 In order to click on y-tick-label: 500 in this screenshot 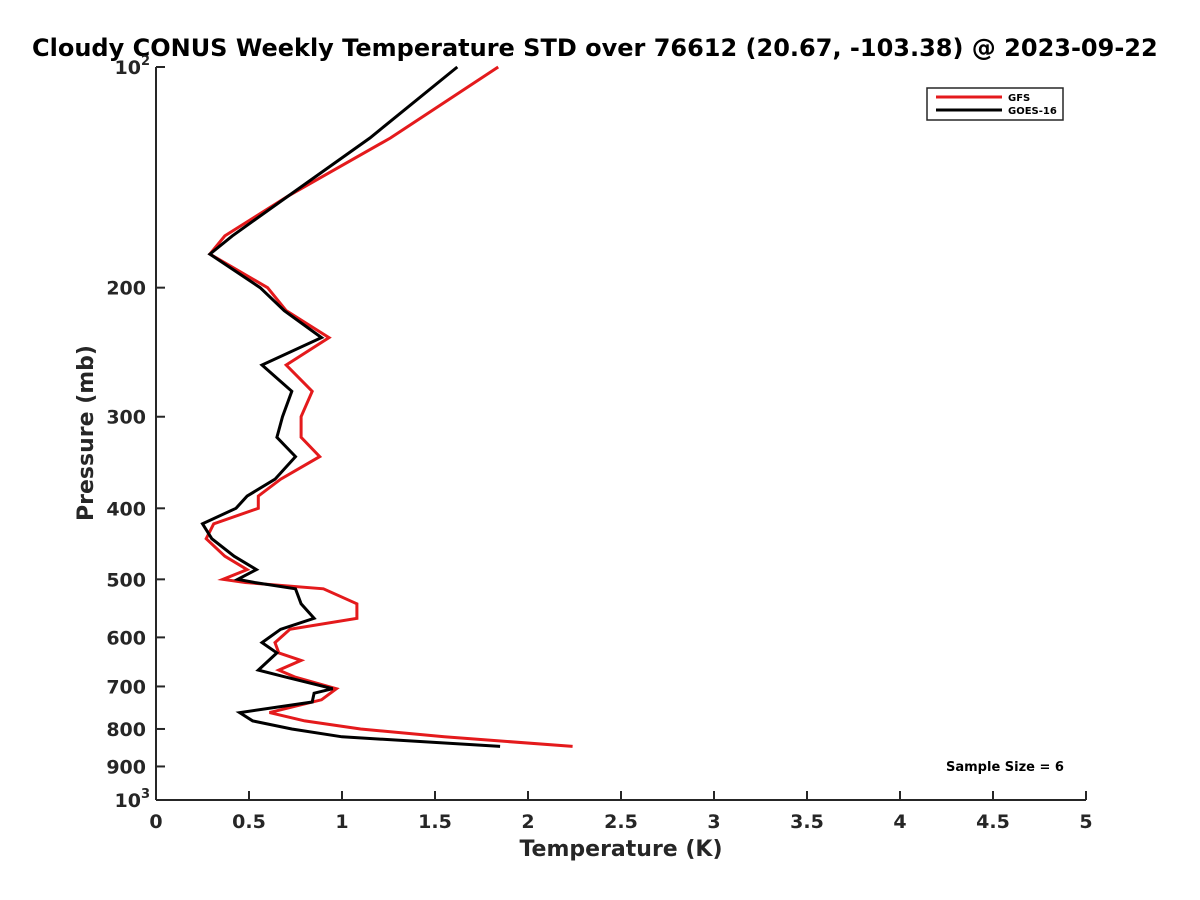, I will do `click(126, 580)`.